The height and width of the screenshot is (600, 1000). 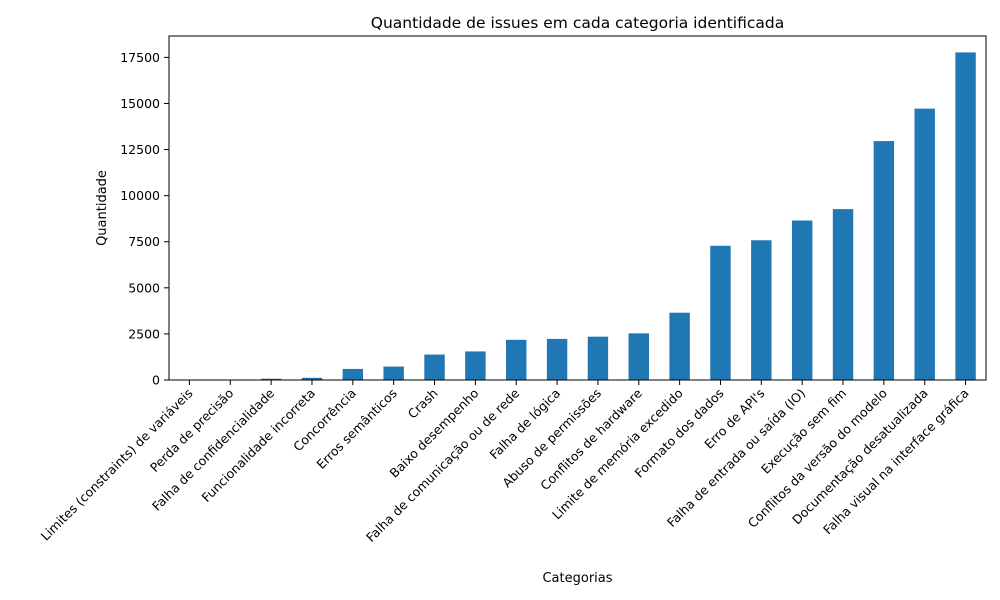 I want to click on y-tick-label: 2500, so click(x=144, y=333).